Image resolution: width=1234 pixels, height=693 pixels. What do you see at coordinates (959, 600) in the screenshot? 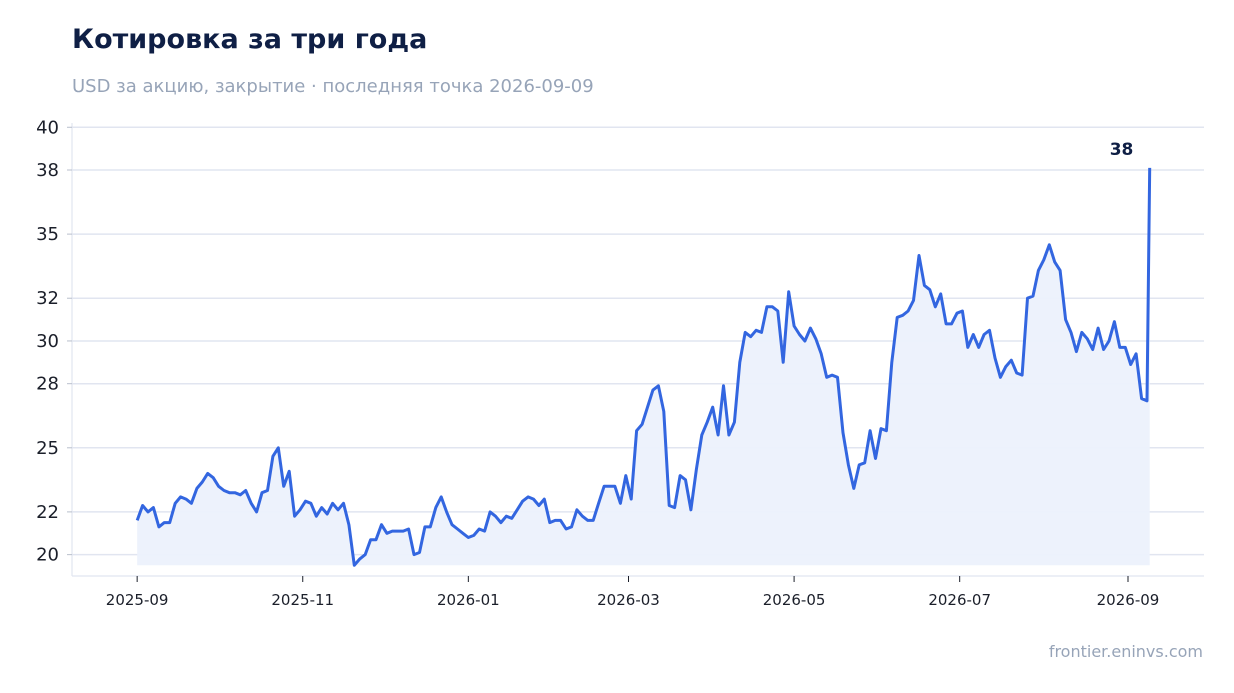
I see `x-tick-label: 2026-07` at bounding box center [959, 600].